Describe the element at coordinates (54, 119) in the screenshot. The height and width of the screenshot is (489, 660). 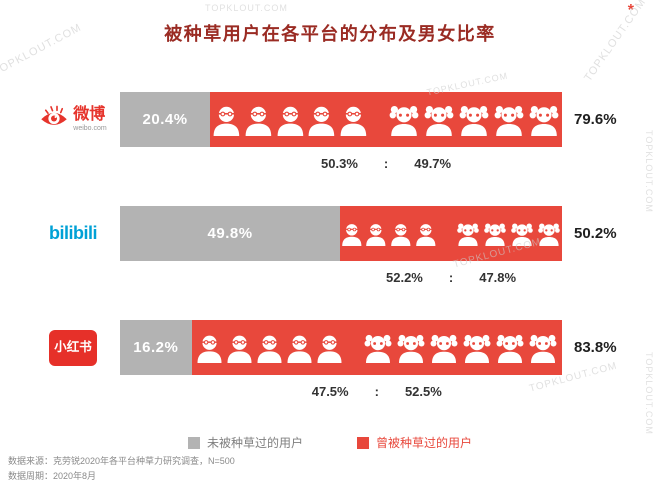
I see `weibo-eye-icon` at that location.